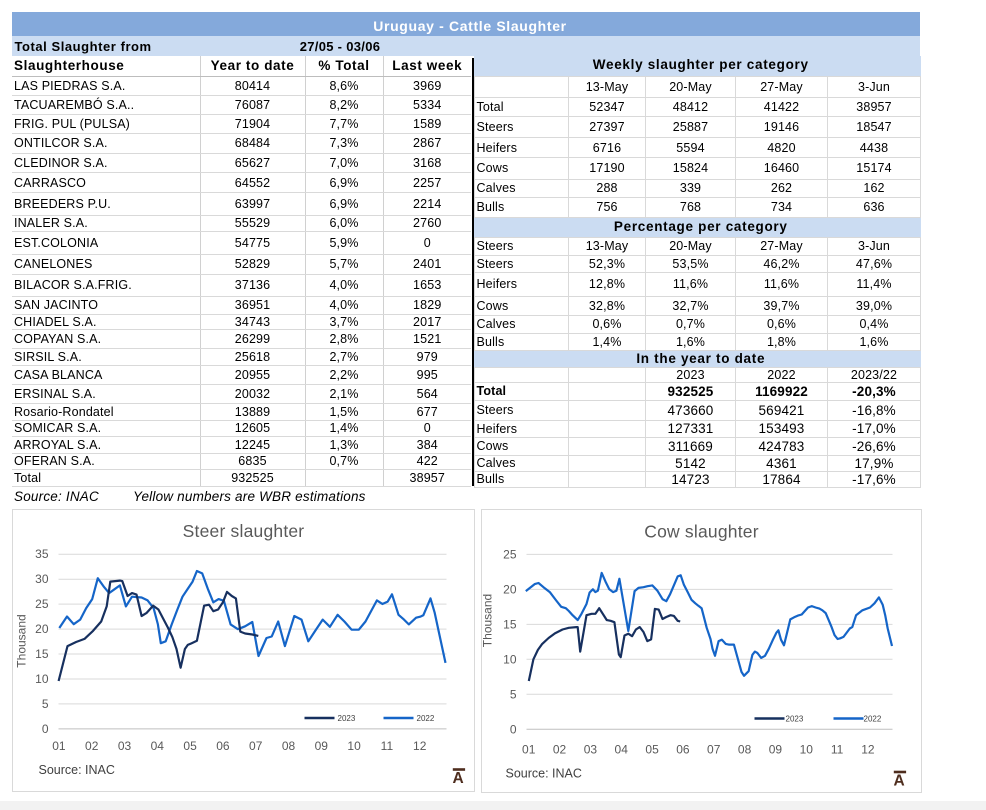 The width and height of the screenshot is (986, 810). What do you see at coordinates (701, 531) in the screenshot?
I see `svg-text: Cow slaughter` at bounding box center [701, 531].